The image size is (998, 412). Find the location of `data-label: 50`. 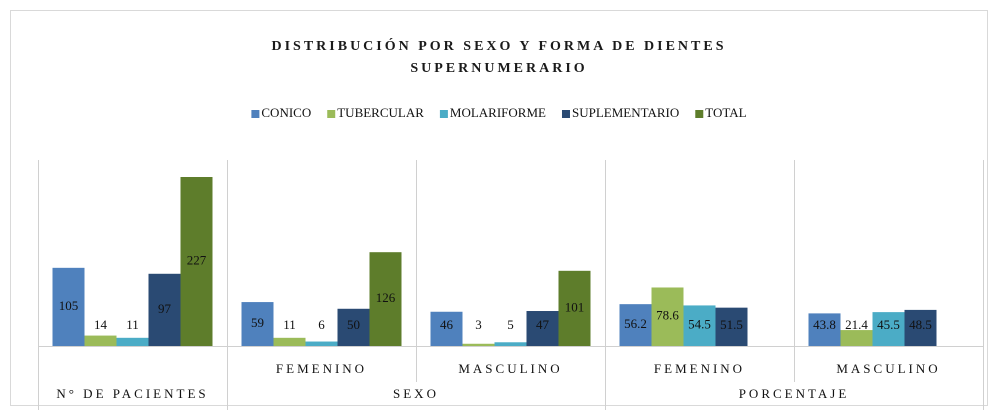

data-label: 50 is located at coordinates (353, 324).